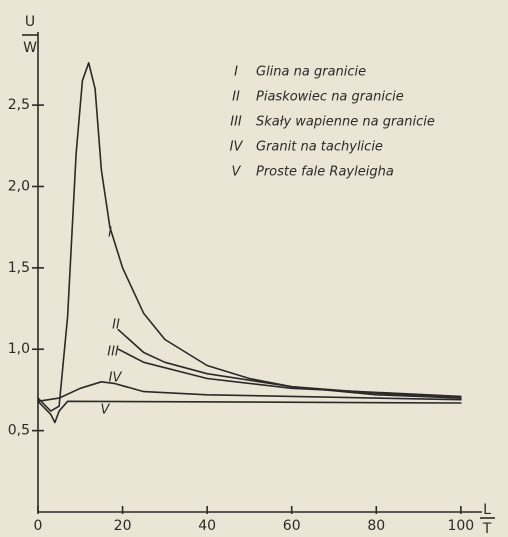 The image size is (508, 537). I want to click on legend-numeral: III, so click(236, 122).